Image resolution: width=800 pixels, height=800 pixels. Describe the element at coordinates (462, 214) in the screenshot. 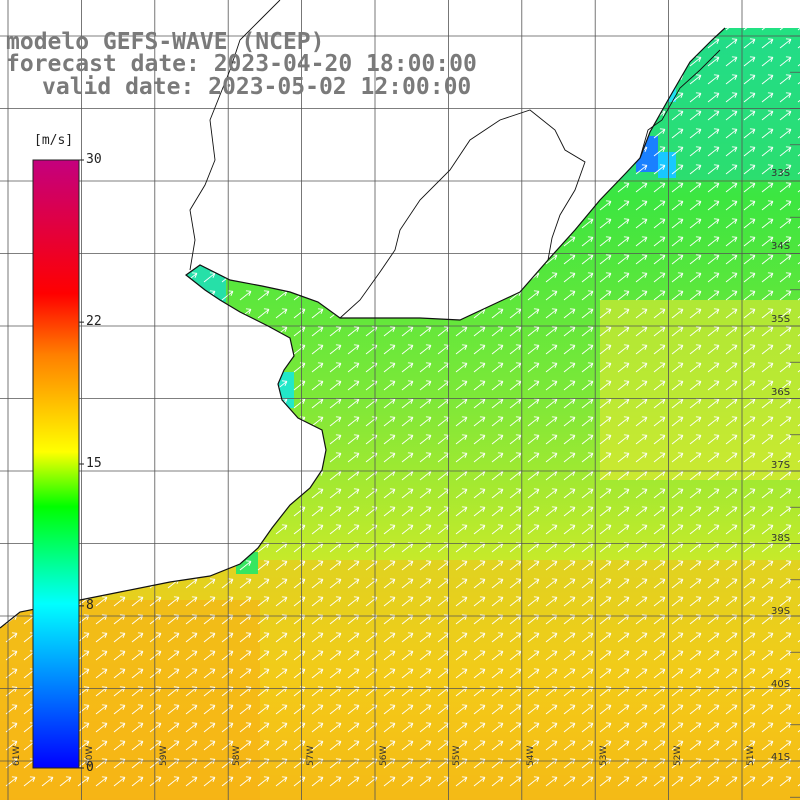

I see `country-border` at that location.